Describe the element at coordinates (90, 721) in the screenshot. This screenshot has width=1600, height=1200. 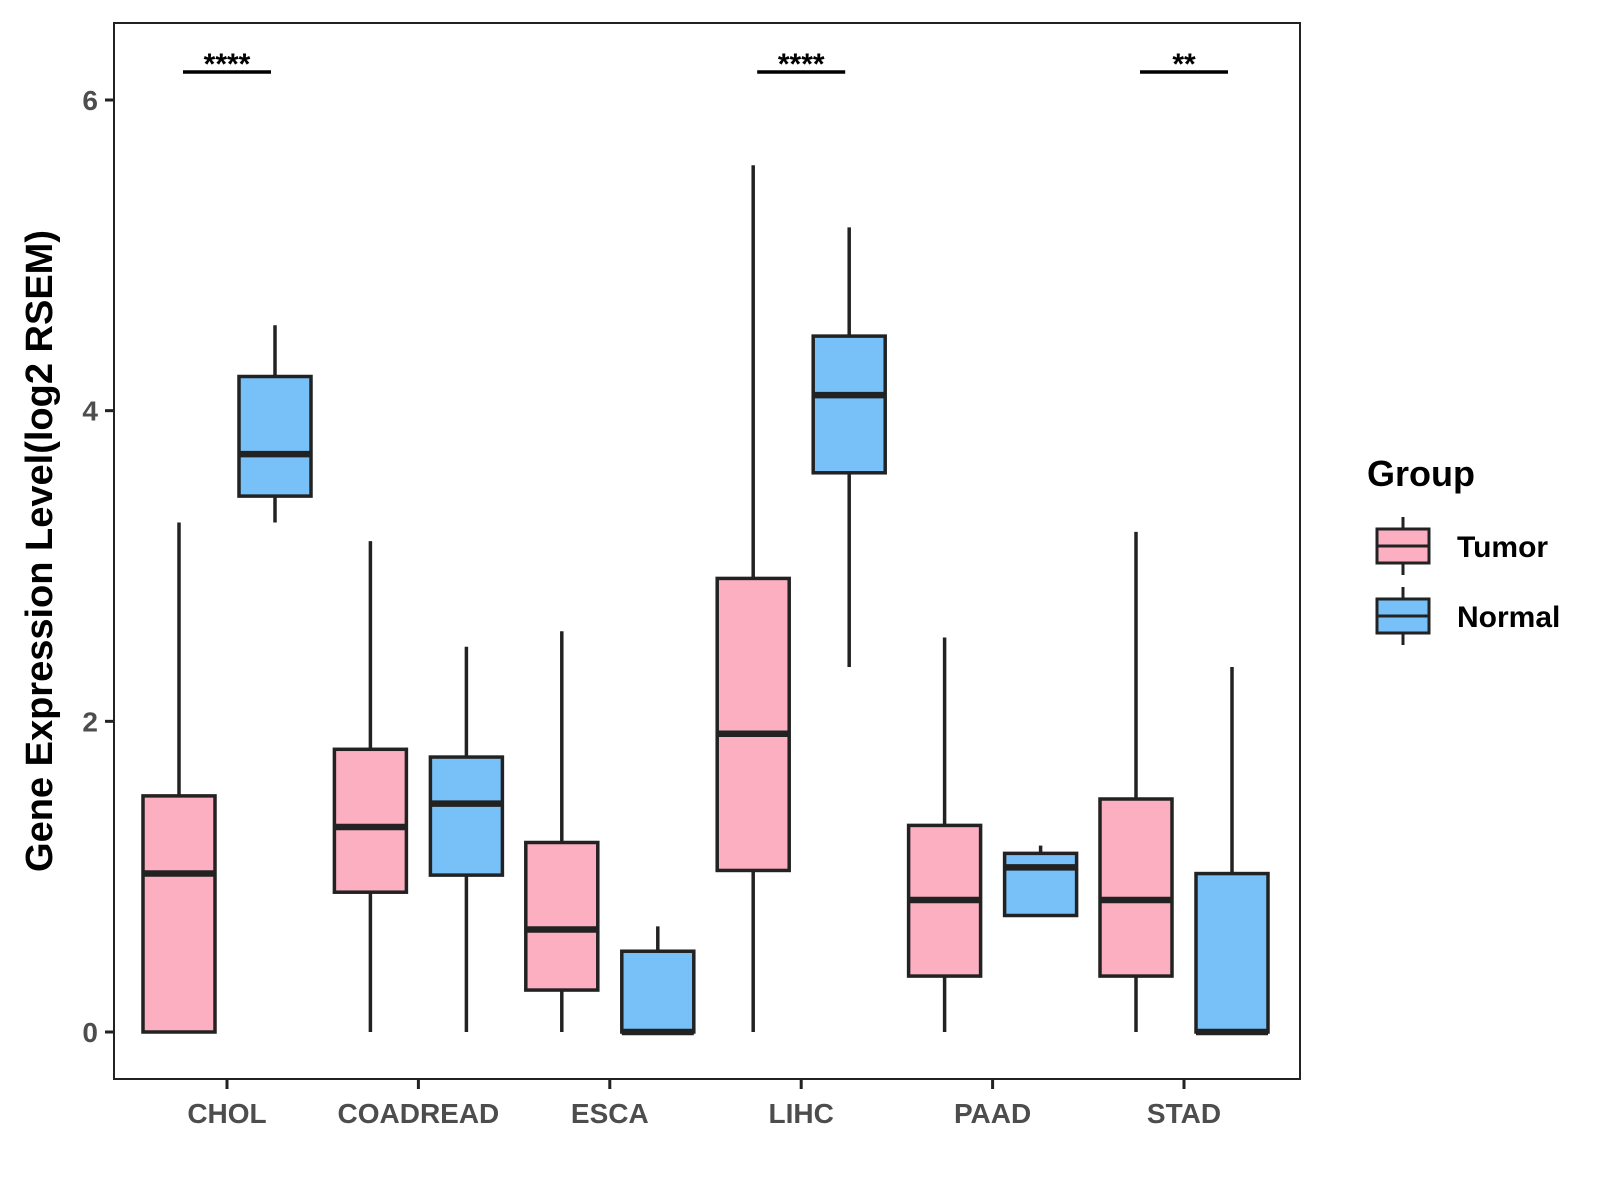
I see `y-tick-label: 2` at that location.